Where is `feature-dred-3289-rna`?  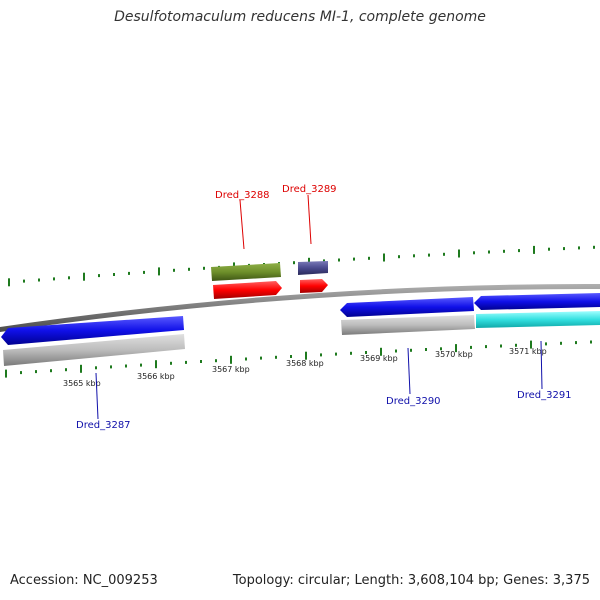 feature-dred-3289-rna is located at coordinates (313, 268).